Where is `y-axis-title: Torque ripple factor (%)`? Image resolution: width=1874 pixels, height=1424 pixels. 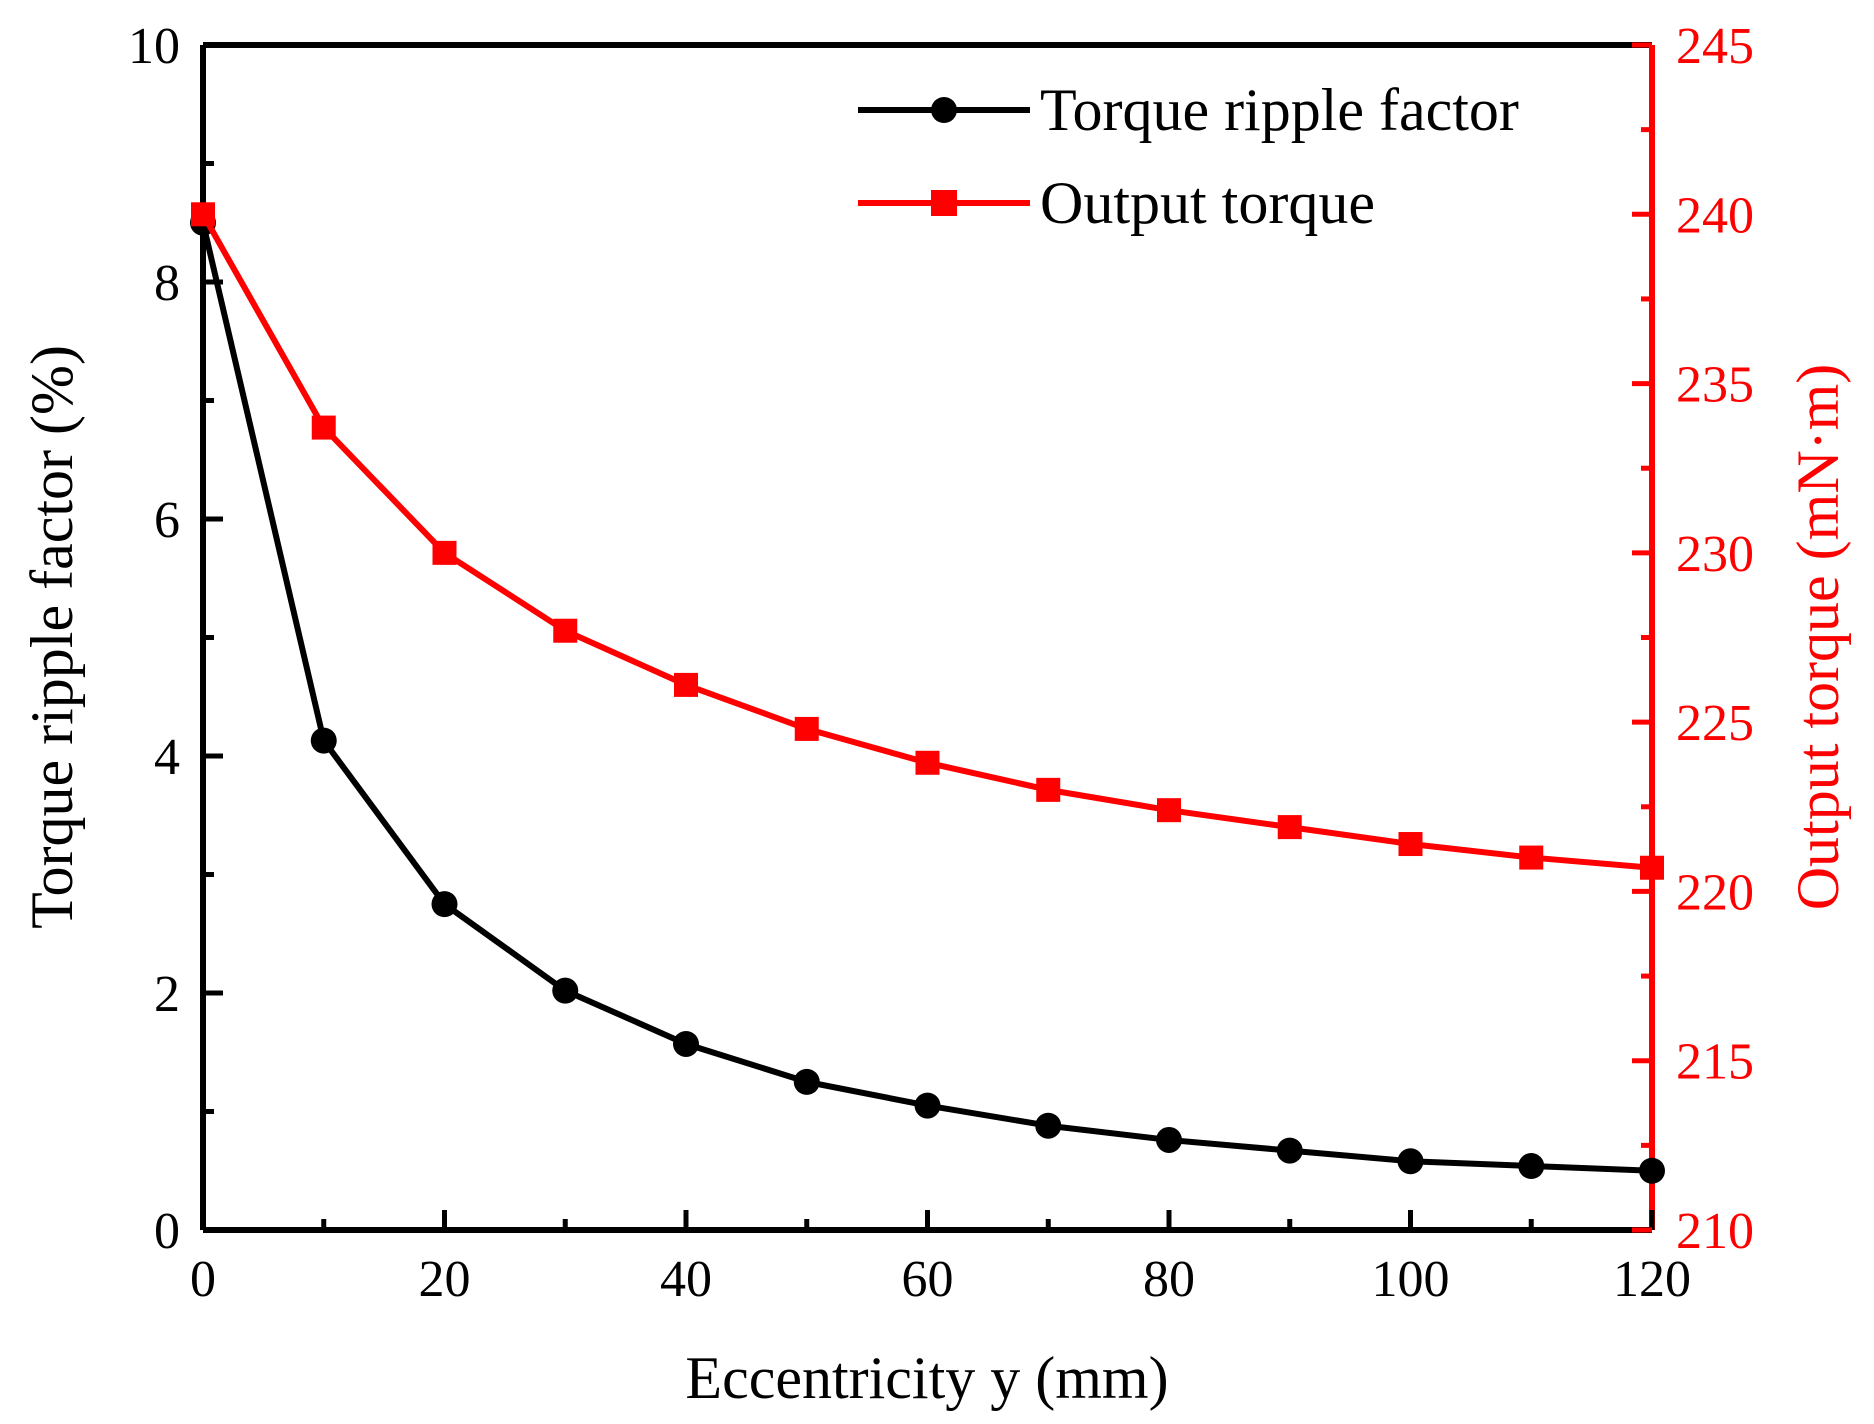 y-axis-title: Torque ripple factor (%) is located at coordinates (52, 637).